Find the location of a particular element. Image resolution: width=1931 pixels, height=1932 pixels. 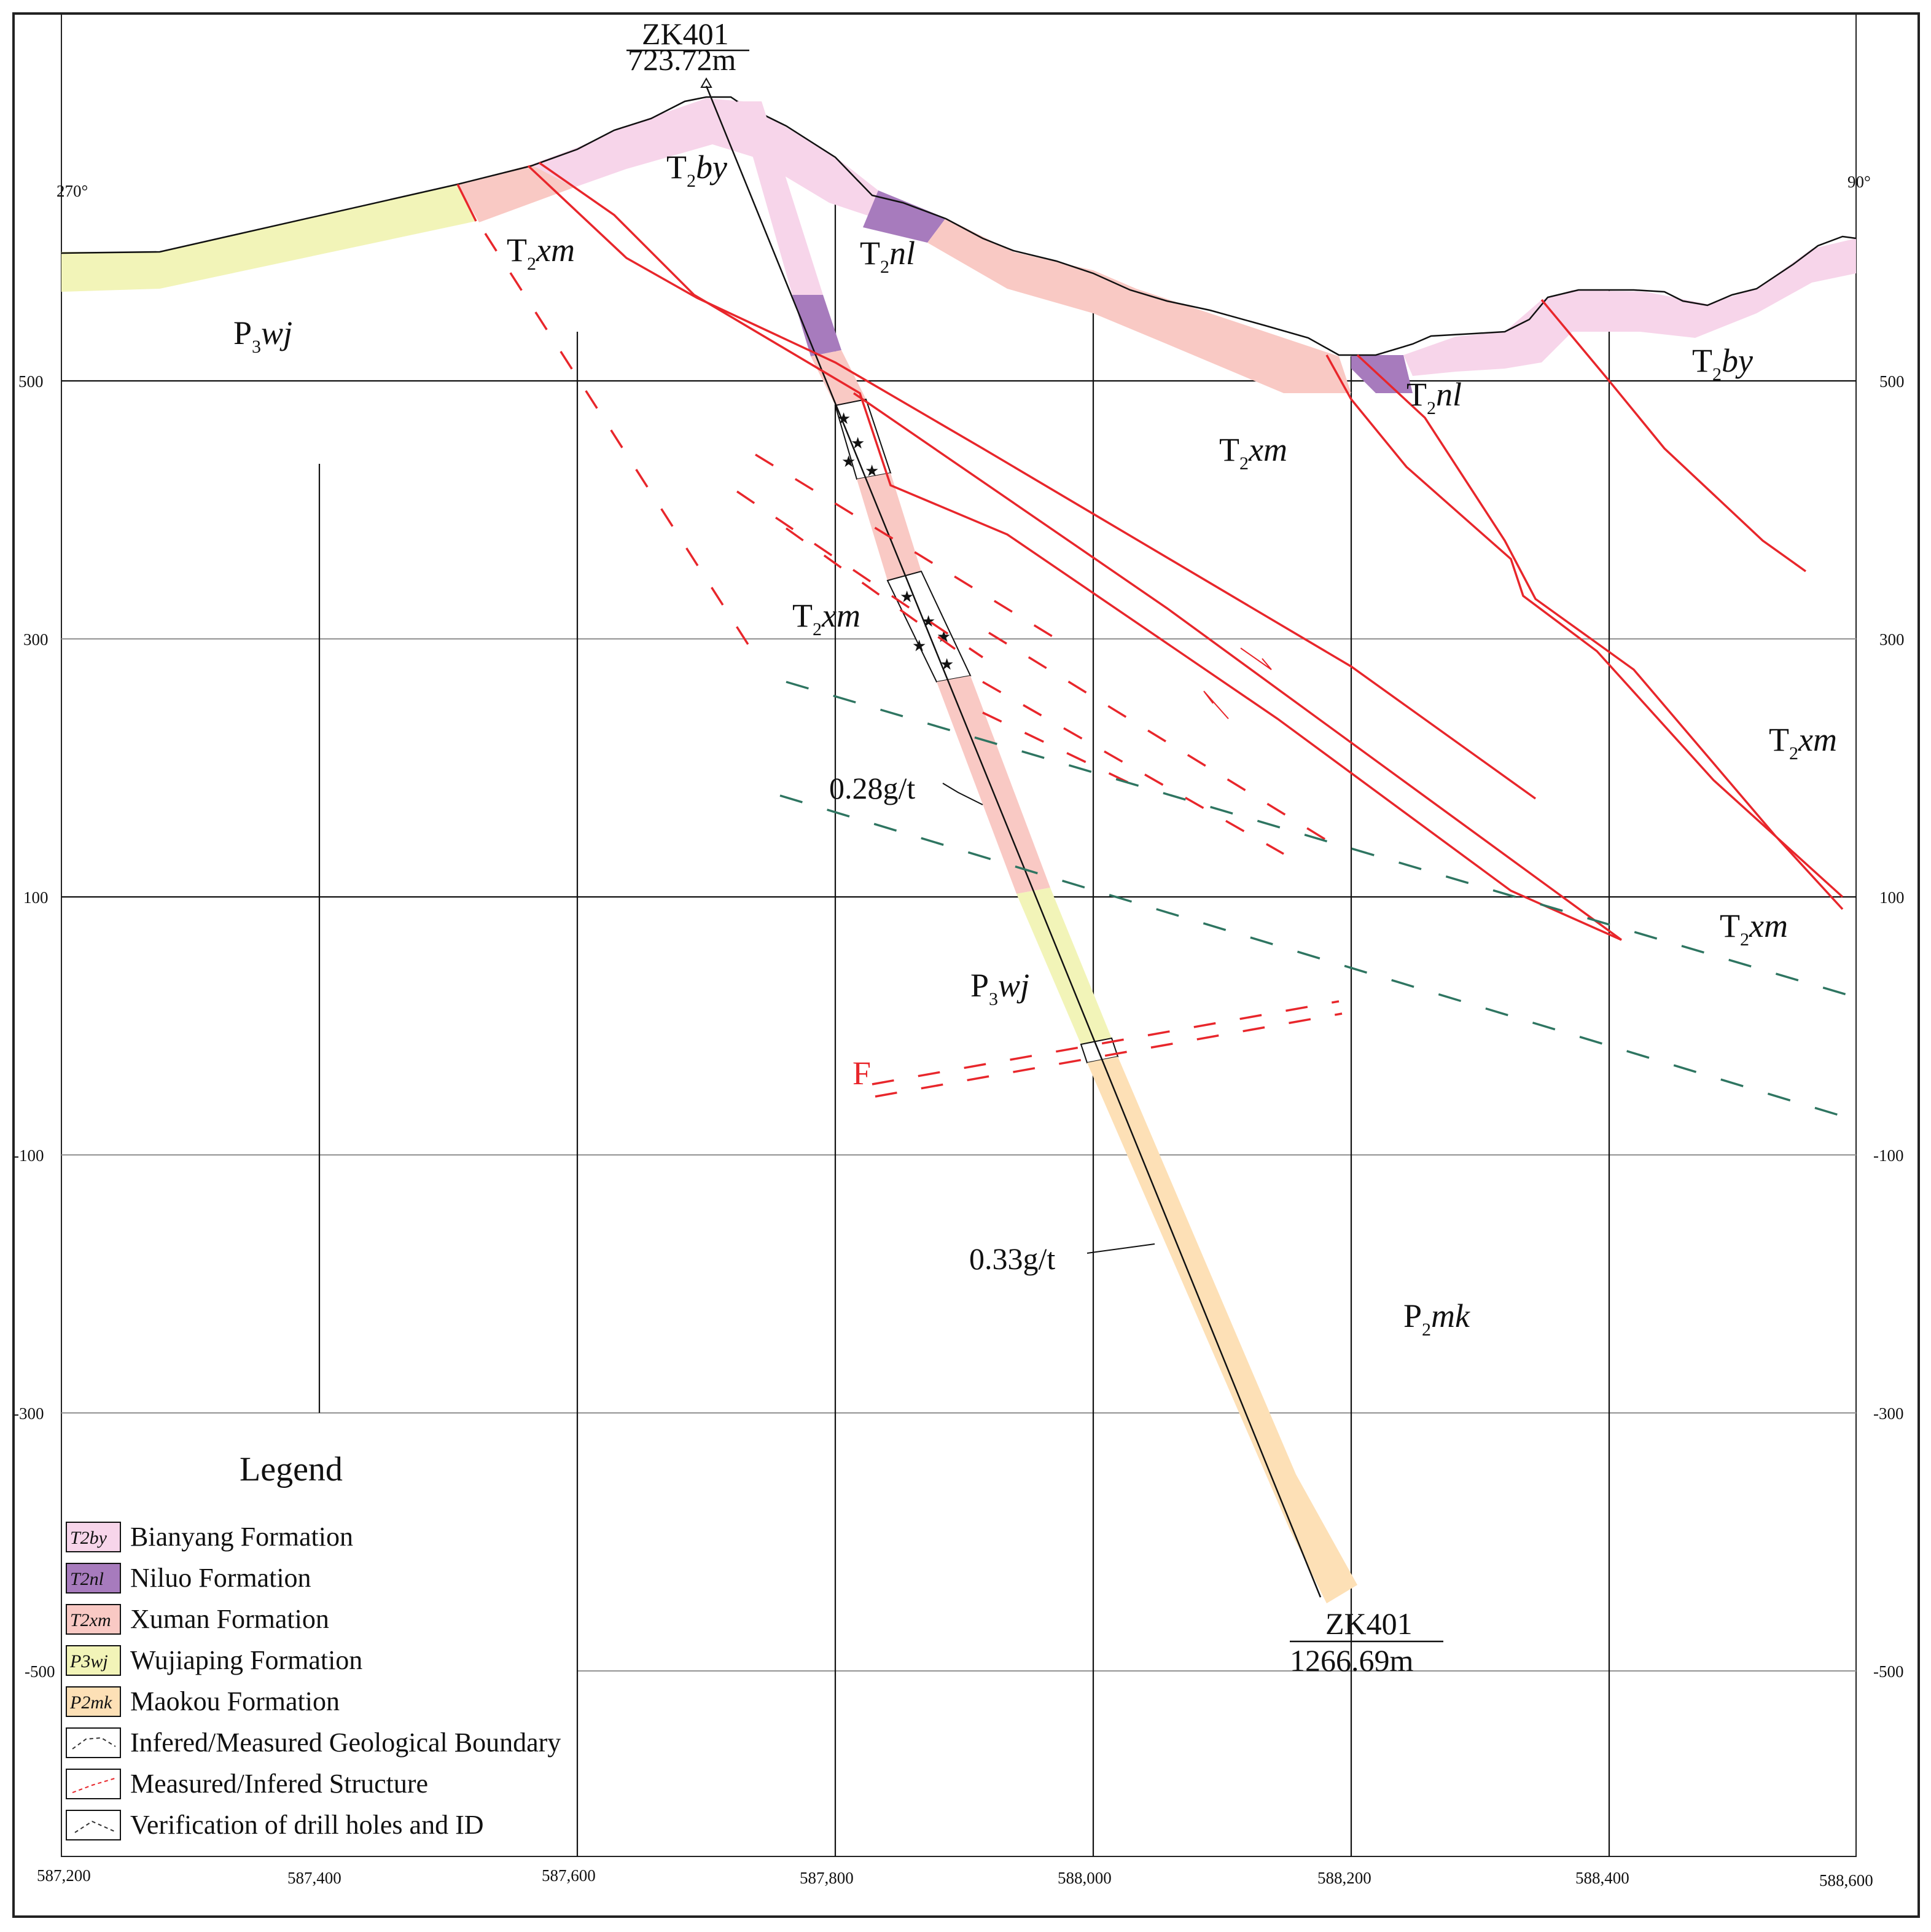

hole-seg-bianyang is located at coordinates (780, 198).